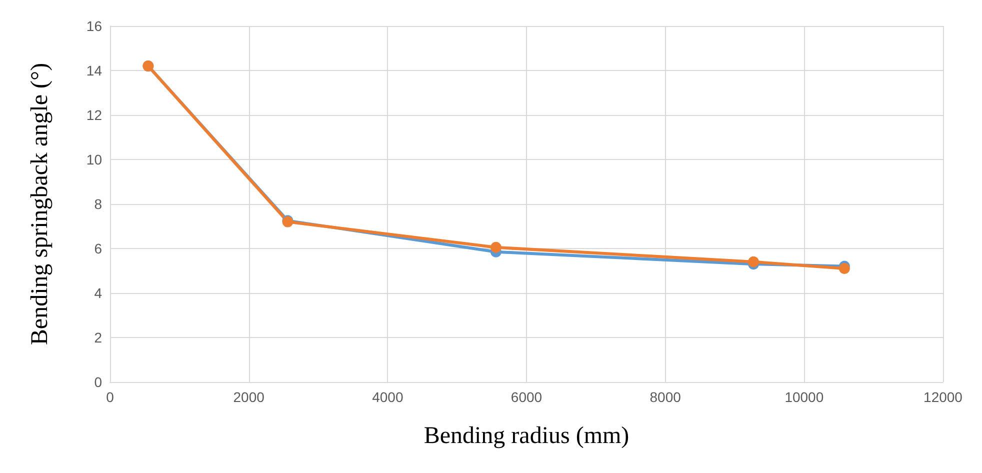 Image resolution: width=982 pixels, height=473 pixels. I want to click on y-tick-label: 4, so click(98, 293).